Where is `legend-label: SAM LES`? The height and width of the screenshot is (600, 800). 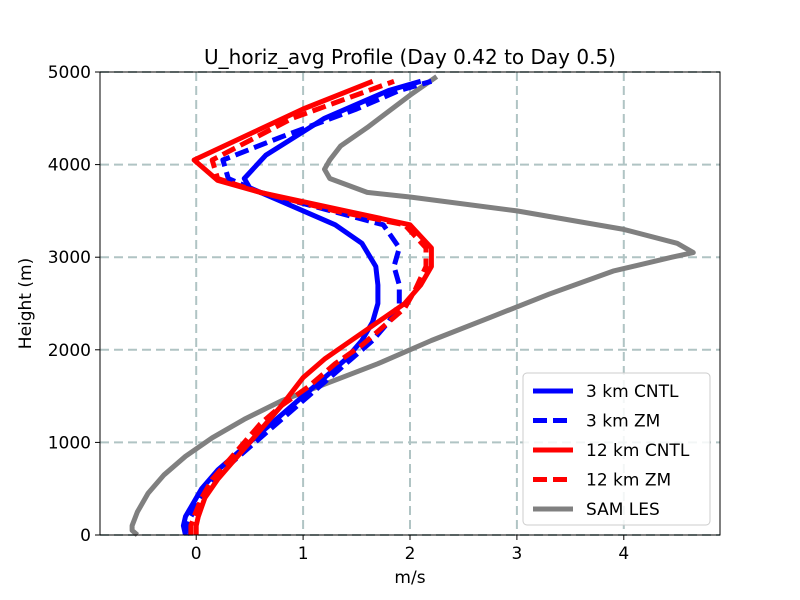
legend-label: SAM LES is located at coordinates (623, 510).